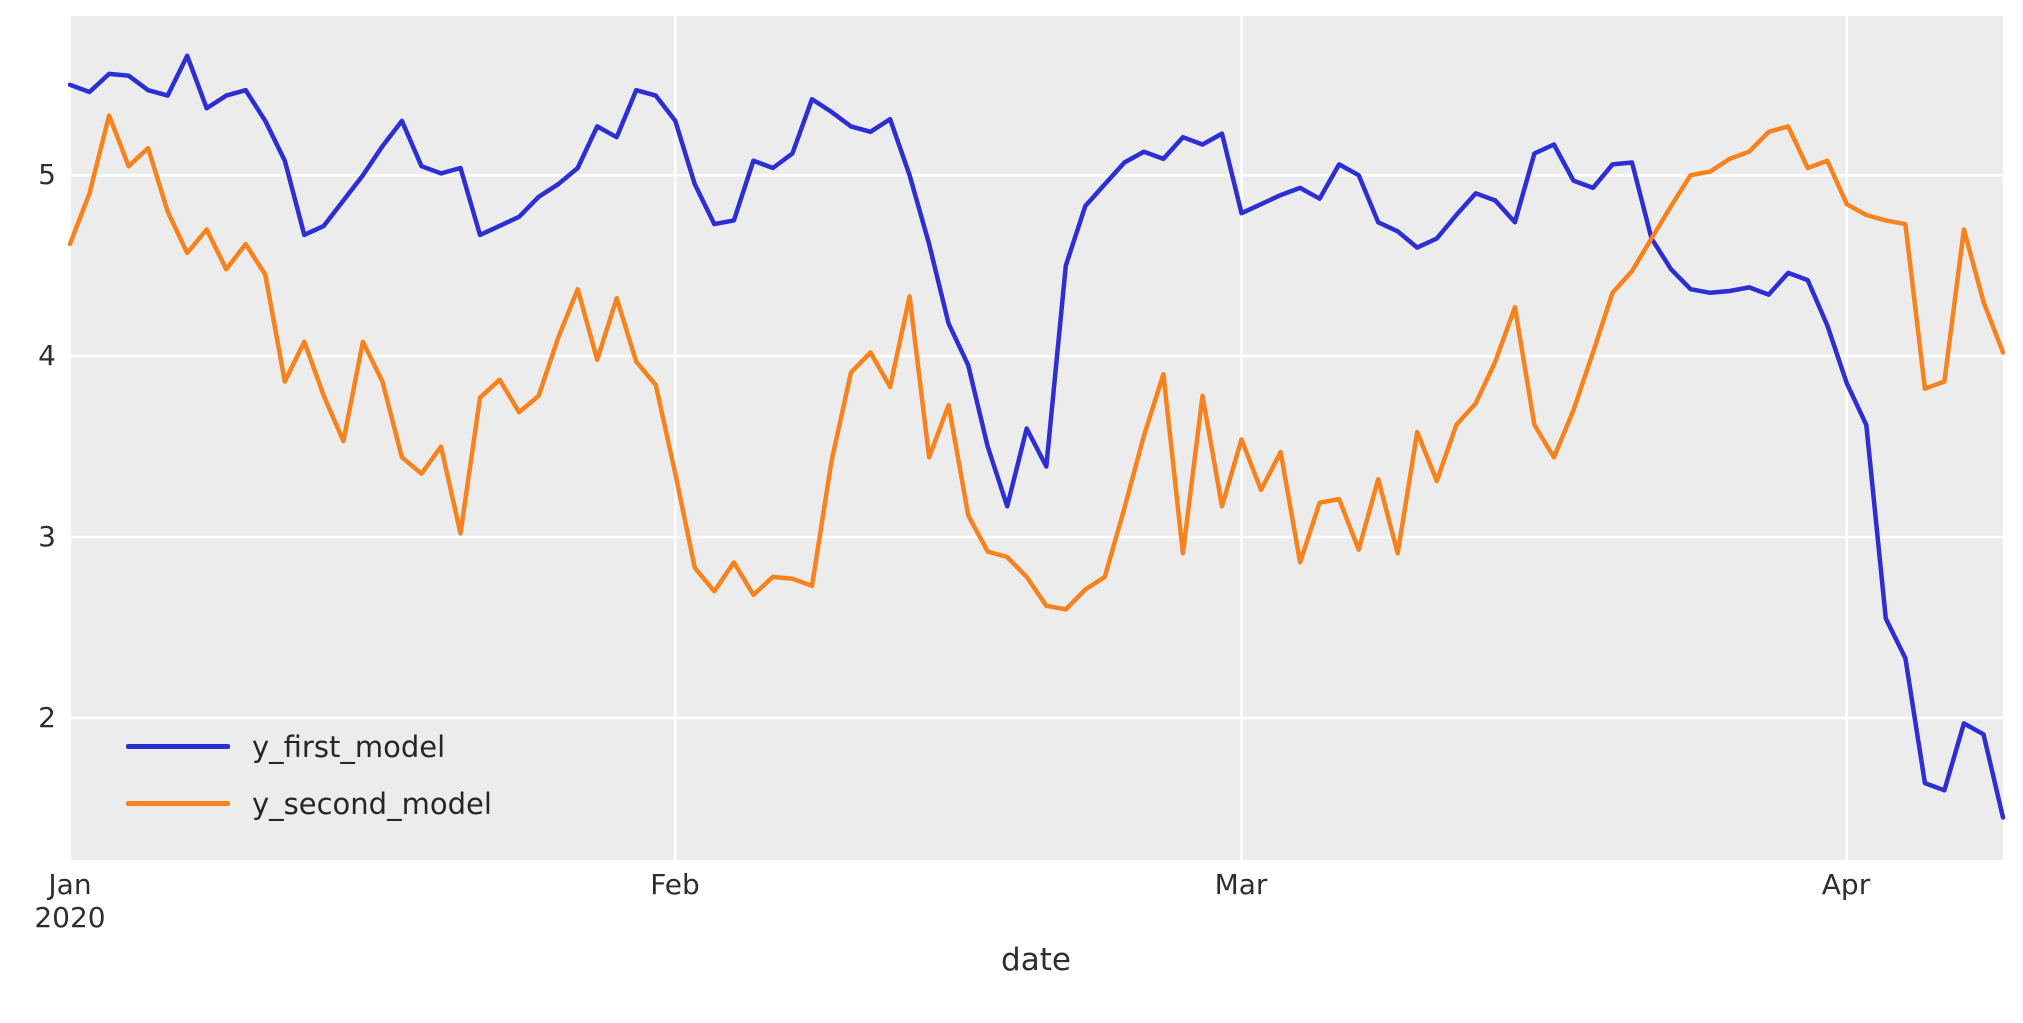 This screenshot has width=2023, height=1023. Describe the element at coordinates (47, 174) in the screenshot. I see `y-tick-label-5: 5` at that location.